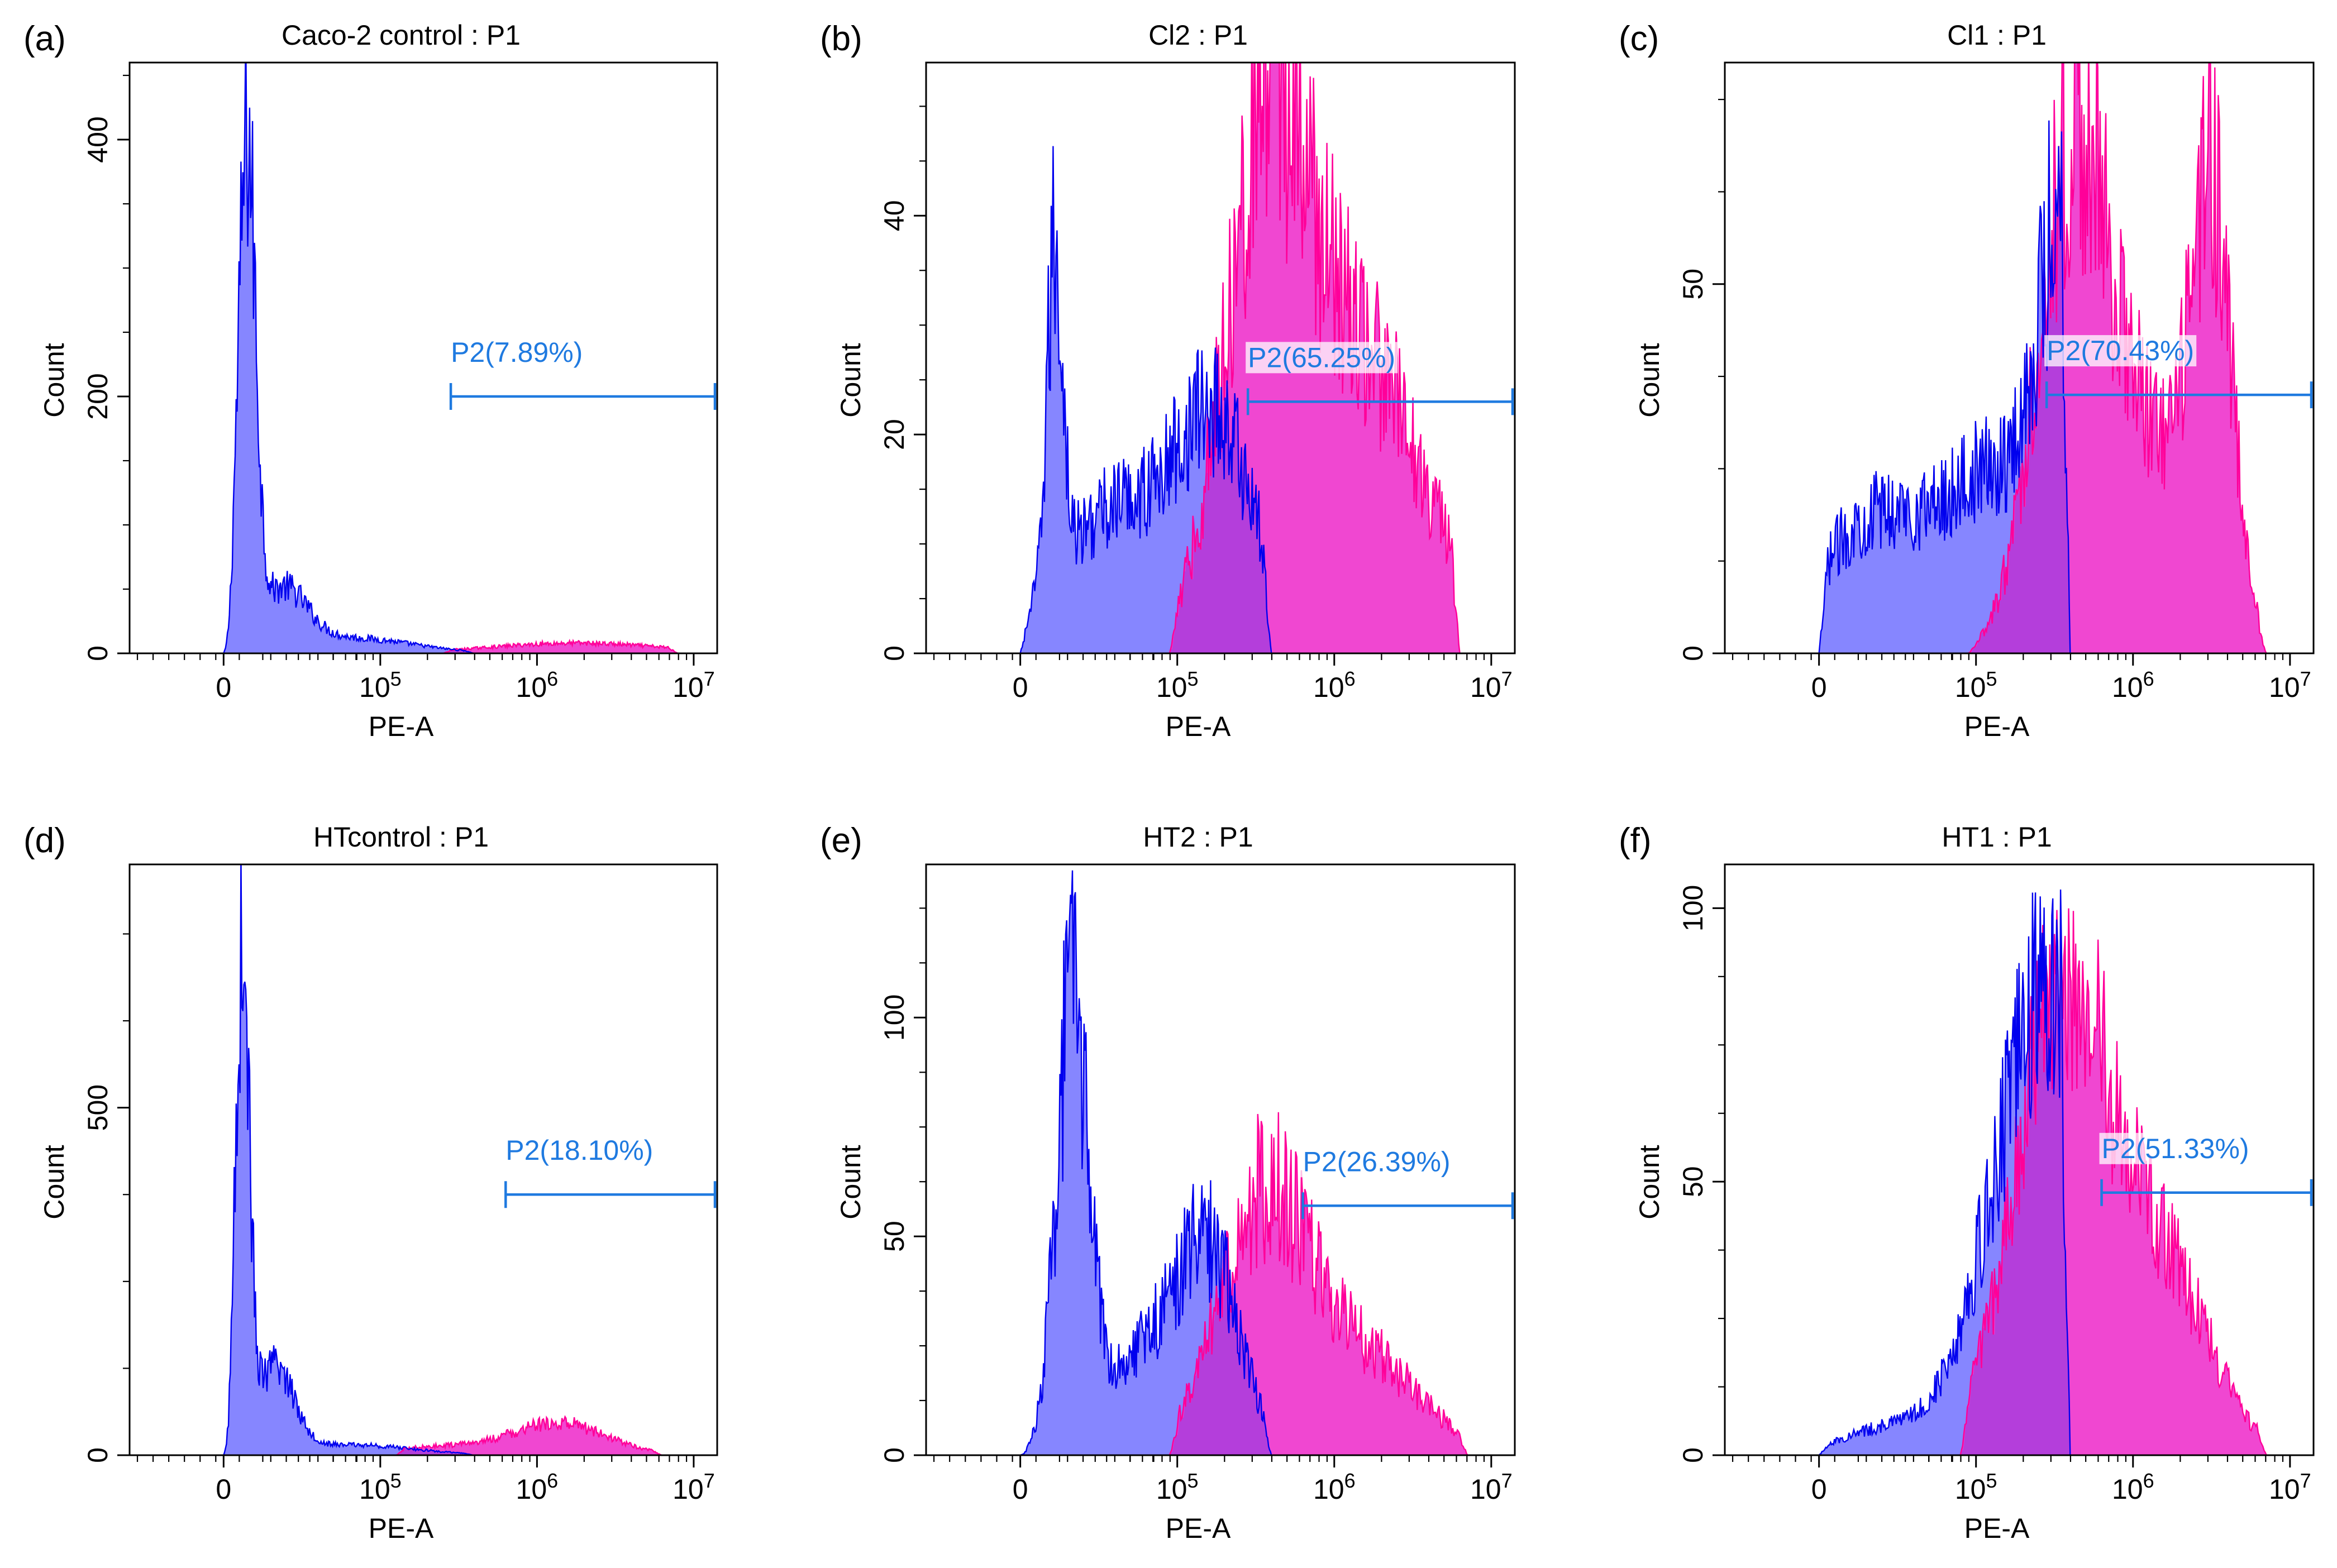 The height and width of the screenshot is (1568, 2337). I want to click on panel-letter: (b), so click(841, 39).